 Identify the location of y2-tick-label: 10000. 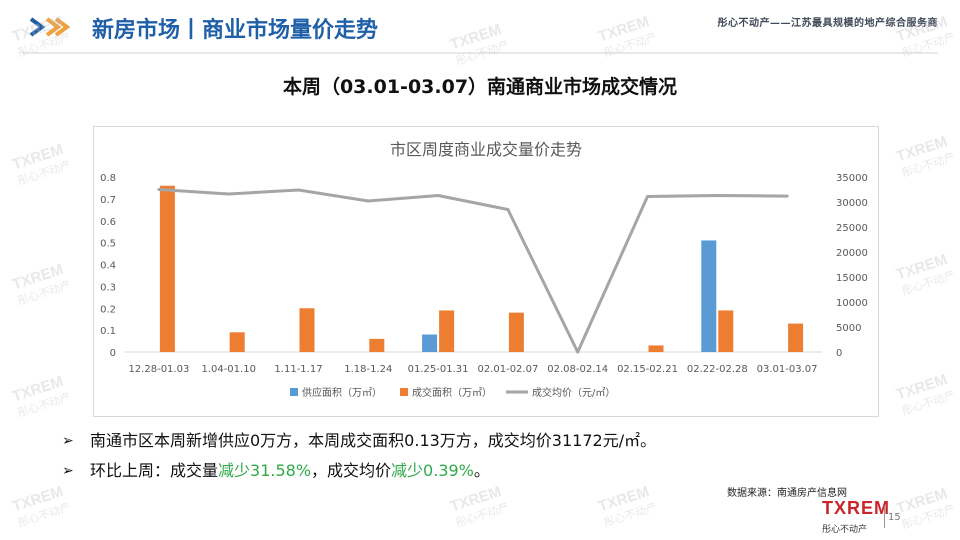
(852, 303).